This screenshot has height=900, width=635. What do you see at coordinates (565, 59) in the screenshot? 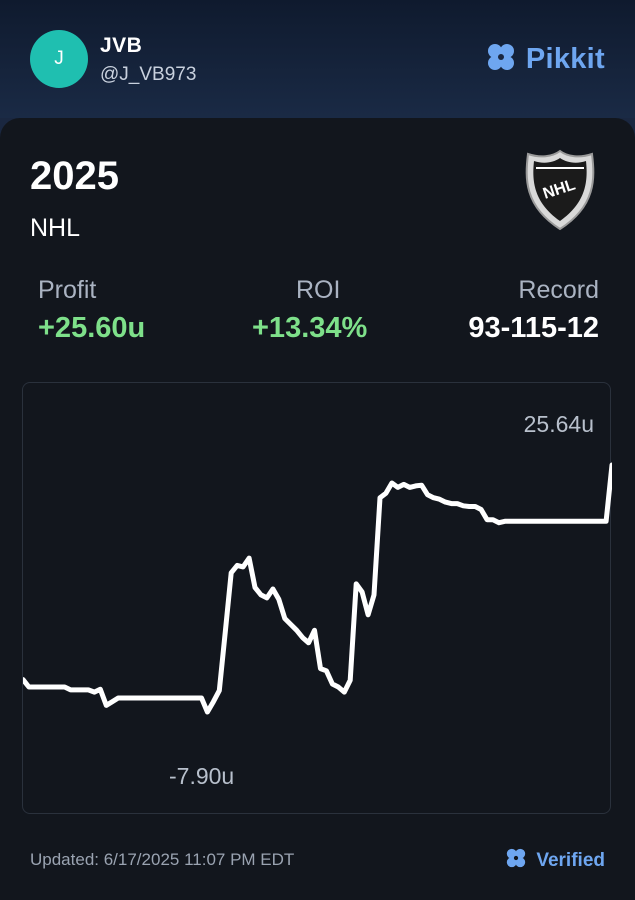
I see `brand-name: Pikkit` at bounding box center [565, 59].